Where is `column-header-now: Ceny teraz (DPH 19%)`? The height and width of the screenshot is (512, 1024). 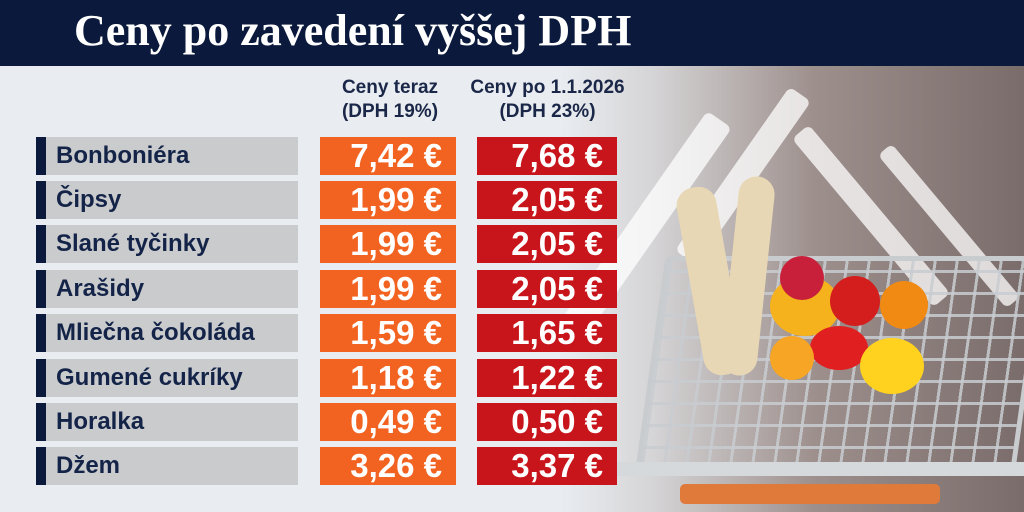
column-header-now: Ceny teraz (DPH 19%) is located at coordinates (390, 100).